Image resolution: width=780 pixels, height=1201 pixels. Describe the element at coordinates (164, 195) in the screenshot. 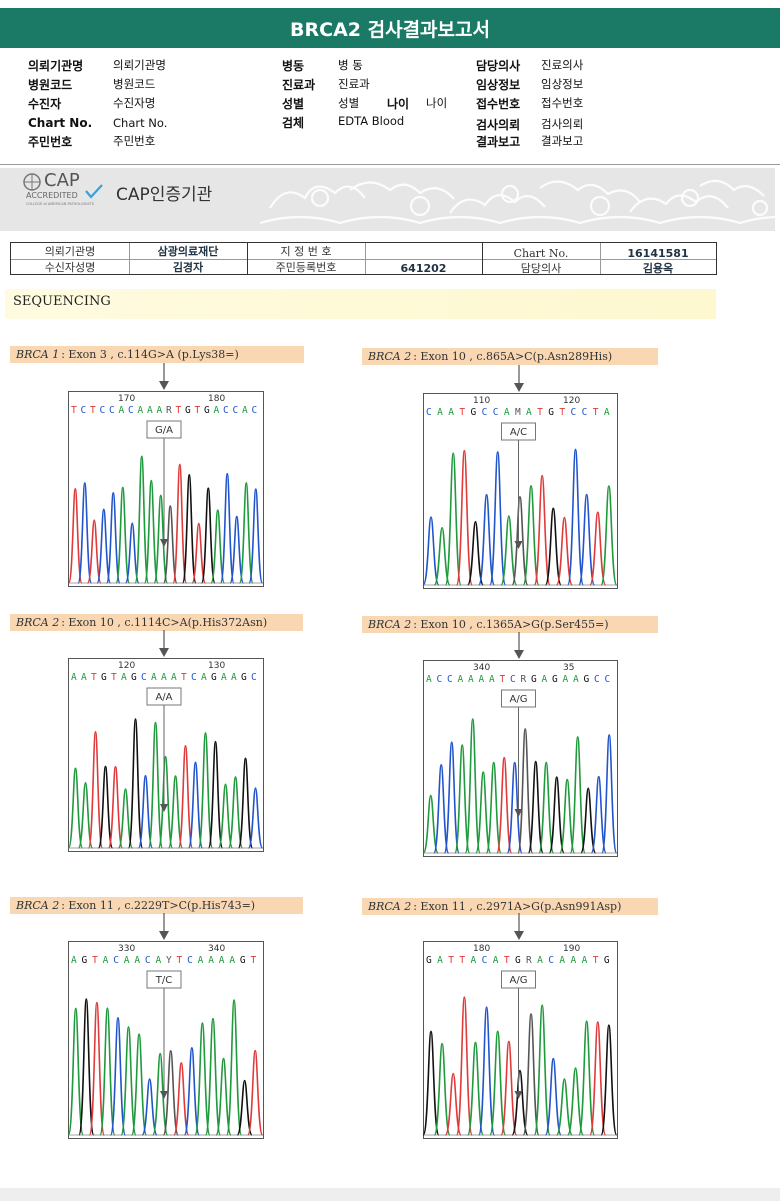

I see `cap-title: CAP인증기관` at that location.